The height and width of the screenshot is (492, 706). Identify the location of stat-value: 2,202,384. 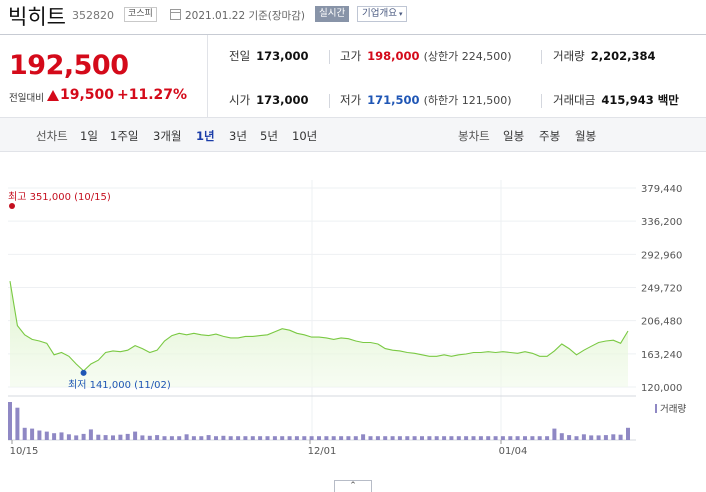
(623, 56).